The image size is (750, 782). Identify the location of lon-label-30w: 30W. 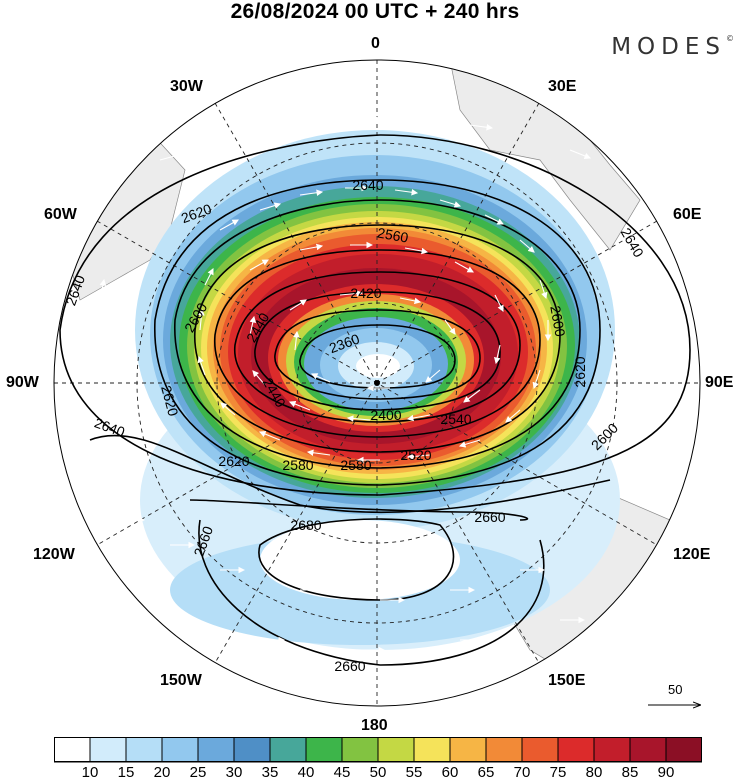
(186, 86).